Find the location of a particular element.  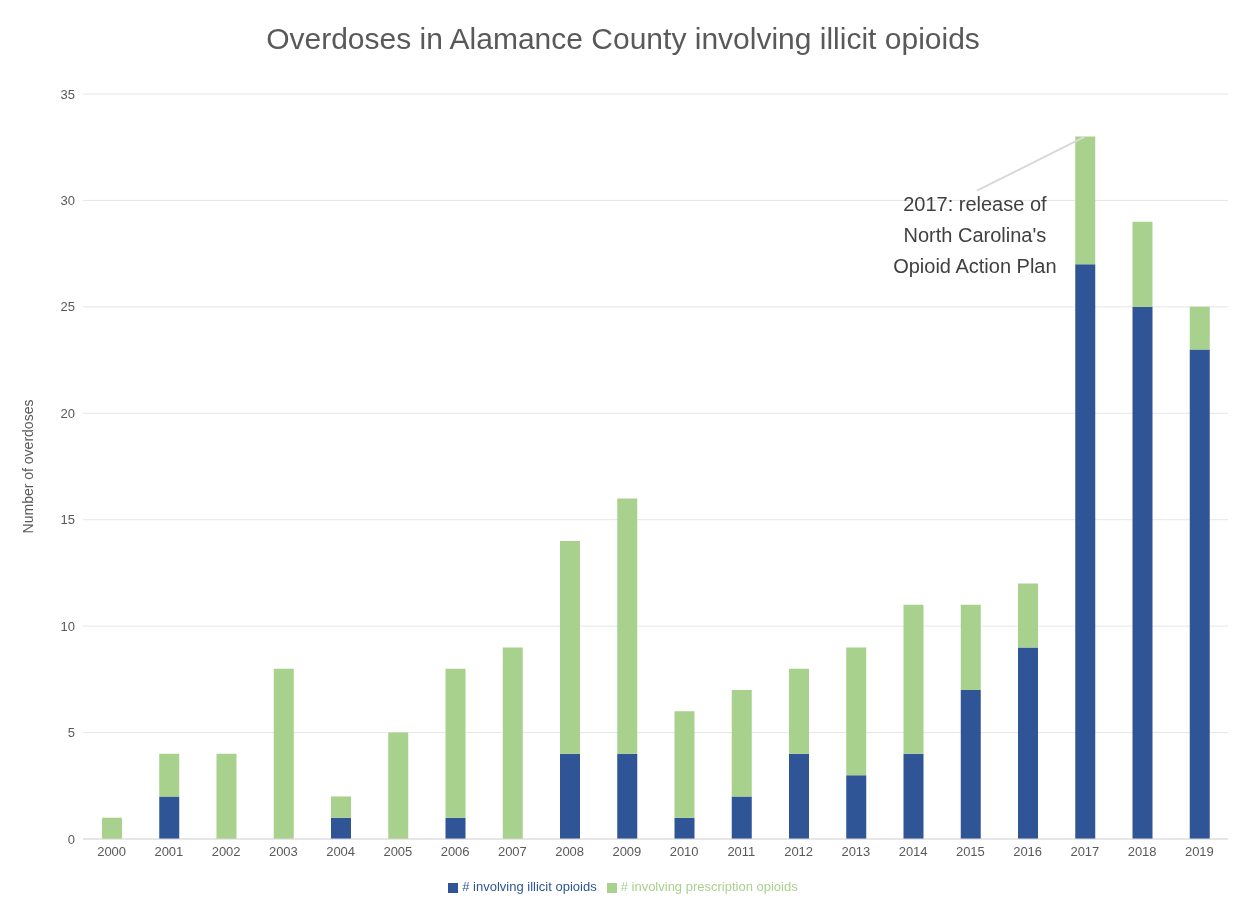

x-tick-label: 2007 is located at coordinates (512, 852).